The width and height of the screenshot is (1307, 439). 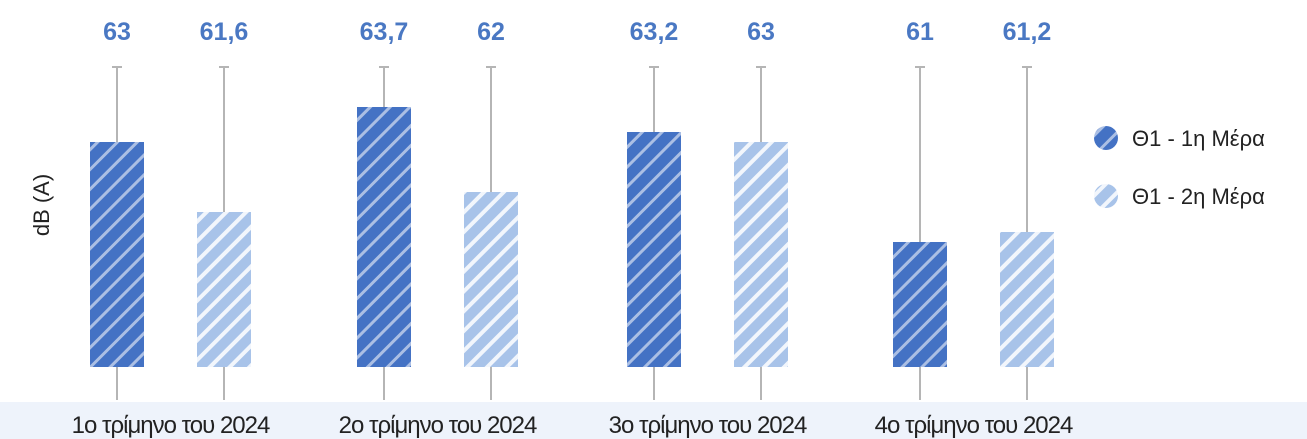 I want to click on x-tick-label: 4ο τρίμηνο του 2024, so click(x=974, y=425).